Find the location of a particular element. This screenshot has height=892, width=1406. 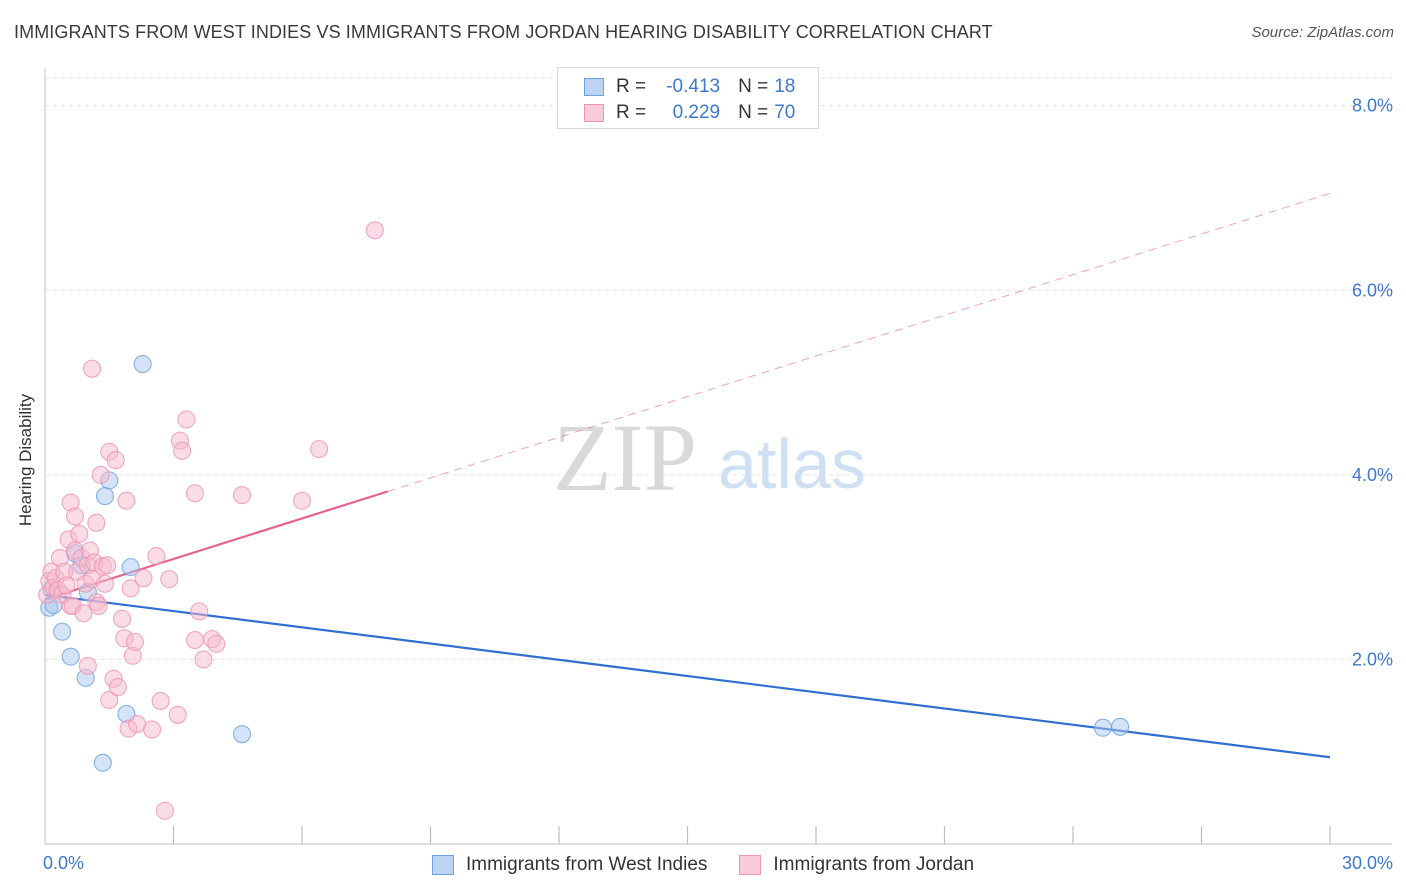

y-tick-label: 2.0% is located at coordinates (1372, 659).